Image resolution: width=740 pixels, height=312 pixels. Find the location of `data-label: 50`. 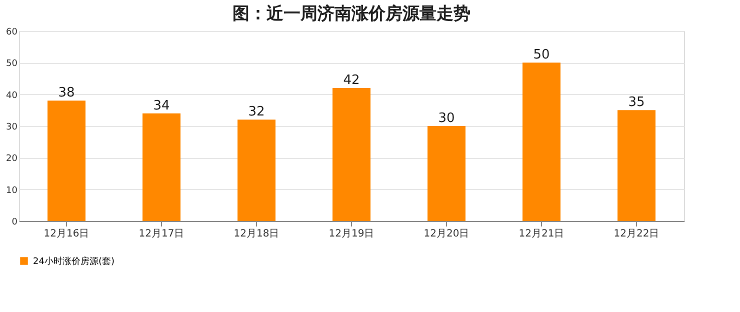

data-label: 50 is located at coordinates (541, 55).